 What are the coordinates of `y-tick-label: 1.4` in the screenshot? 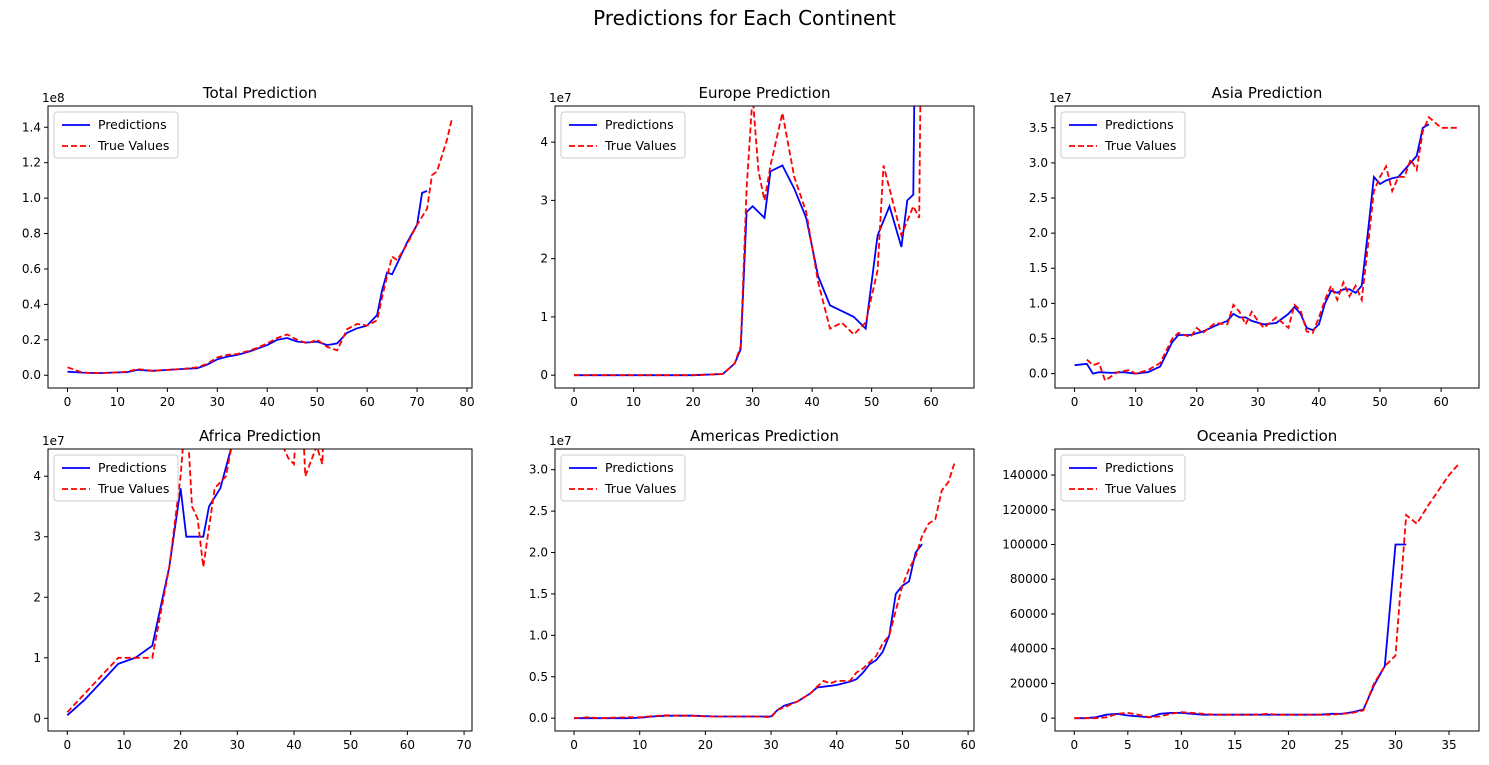 It's located at (31, 127).